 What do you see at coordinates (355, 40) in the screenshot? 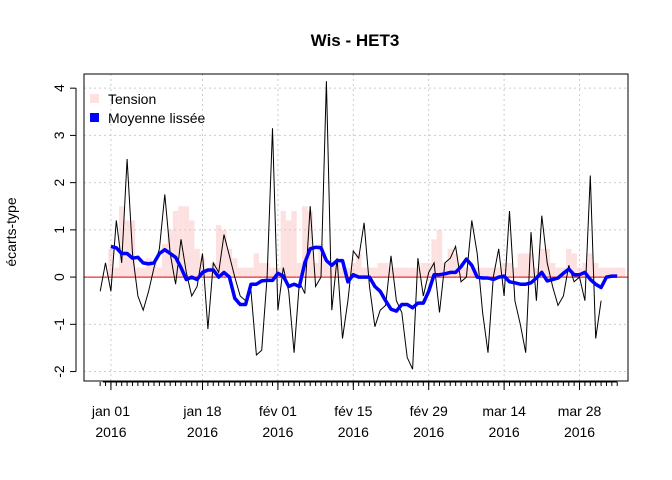
I see `chart-title: Wis - HET3` at bounding box center [355, 40].